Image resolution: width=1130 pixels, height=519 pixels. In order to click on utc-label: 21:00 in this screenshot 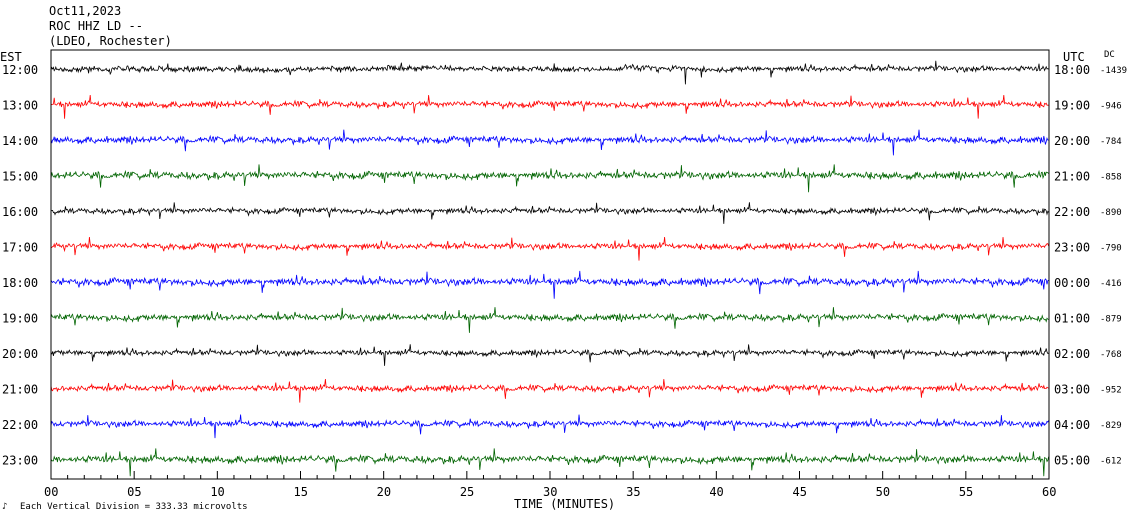, I will do `click(1072, 177)`.